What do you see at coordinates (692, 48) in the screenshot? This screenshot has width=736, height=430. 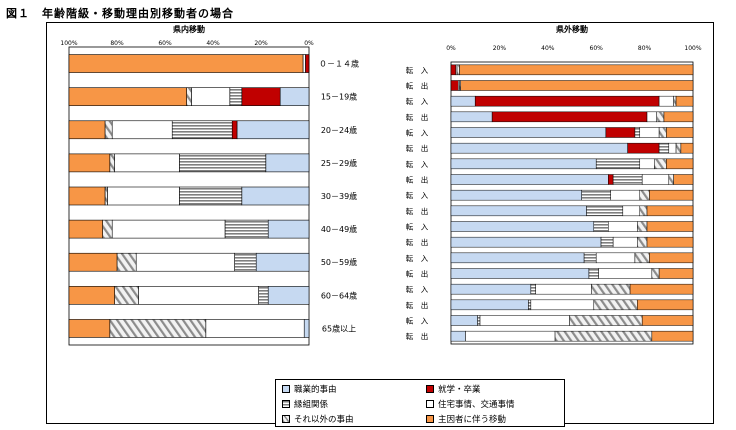 I see `out-pref-tick: 100%` at bounding box center [692, 48].